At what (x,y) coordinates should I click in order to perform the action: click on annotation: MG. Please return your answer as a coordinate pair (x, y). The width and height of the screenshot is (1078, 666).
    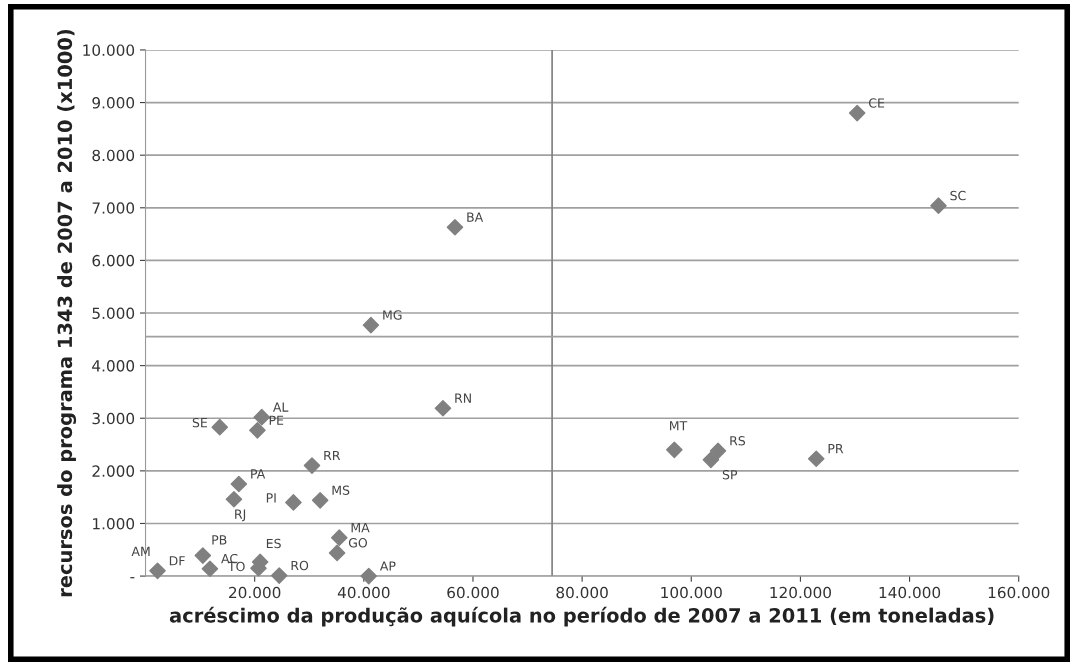
    Looking at the image, I should click on (392, 315).